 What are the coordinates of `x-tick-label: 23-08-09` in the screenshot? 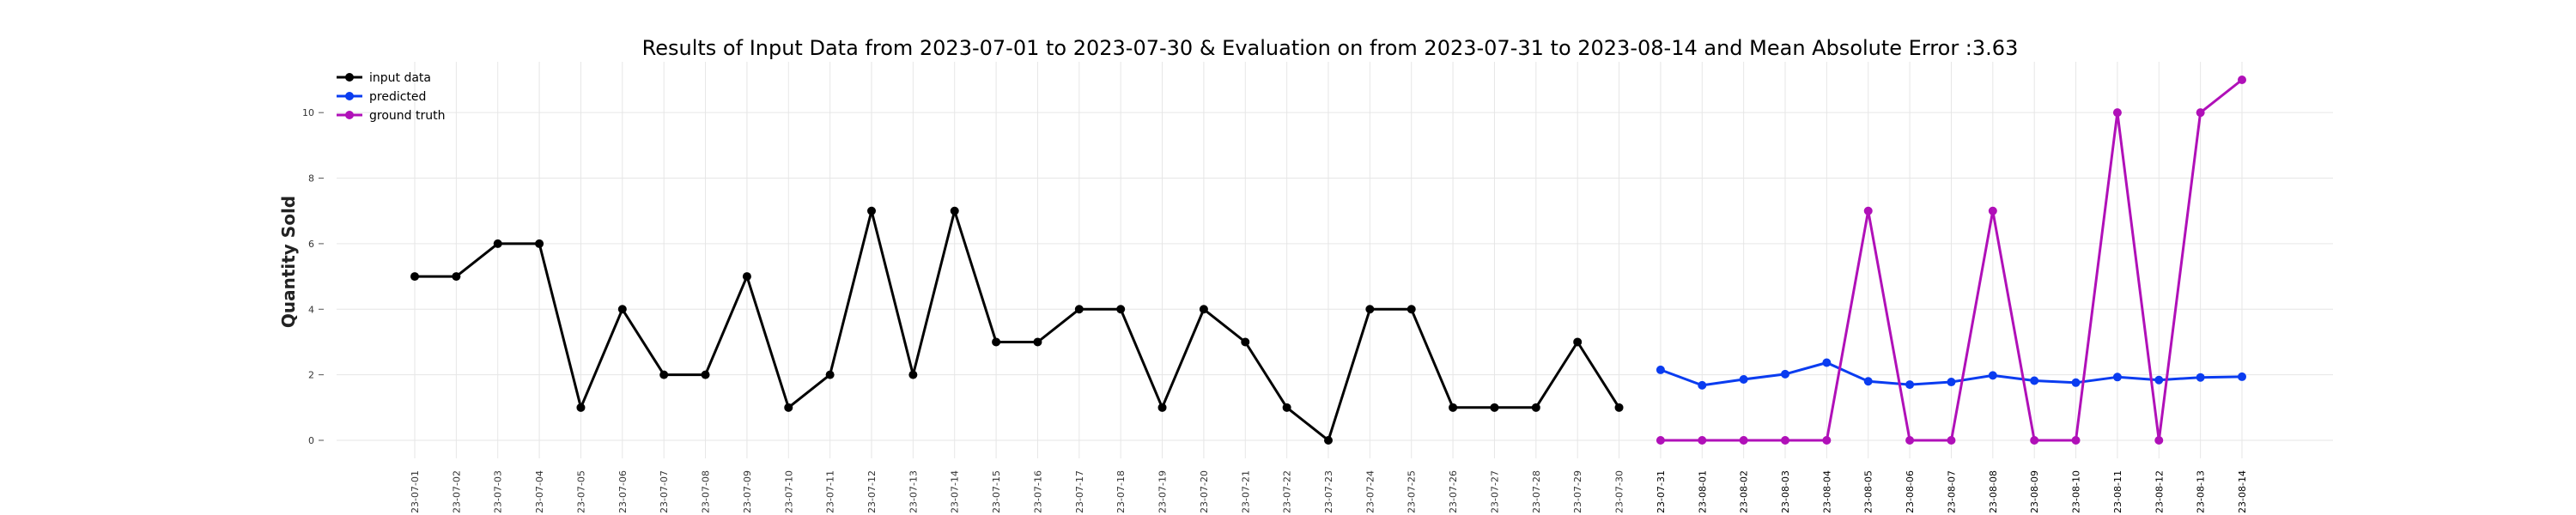 It's located at (2034, 491).